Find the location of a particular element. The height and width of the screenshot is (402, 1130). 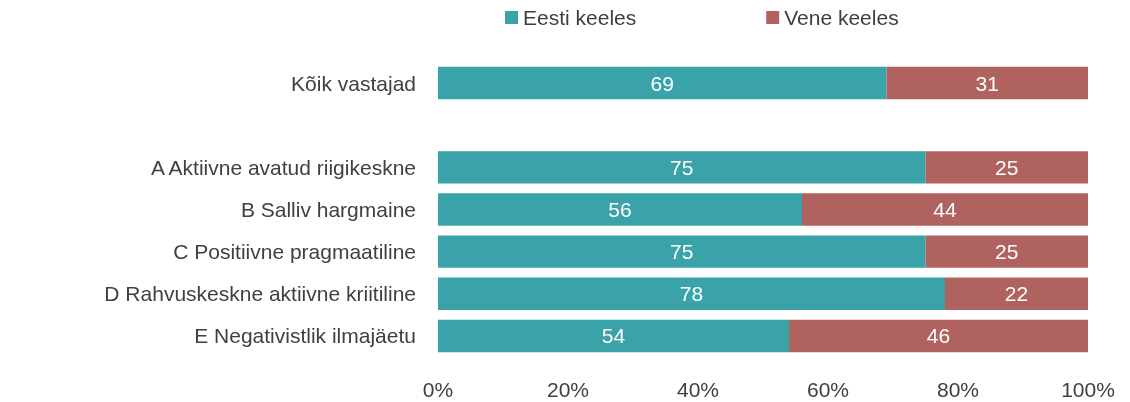

legend-label: Vene keeles is located at coordinates (841, 17).